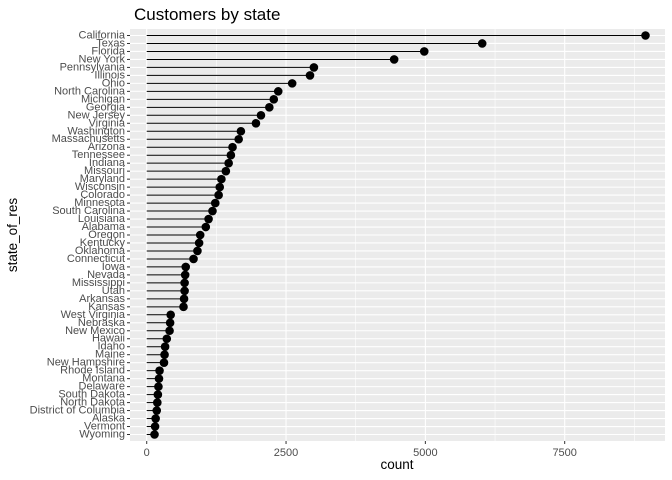  What do you see at coordinates (110, 355) in the screenshot?
I see `y-tick-label: Maine` at bounding box center [110, 355].